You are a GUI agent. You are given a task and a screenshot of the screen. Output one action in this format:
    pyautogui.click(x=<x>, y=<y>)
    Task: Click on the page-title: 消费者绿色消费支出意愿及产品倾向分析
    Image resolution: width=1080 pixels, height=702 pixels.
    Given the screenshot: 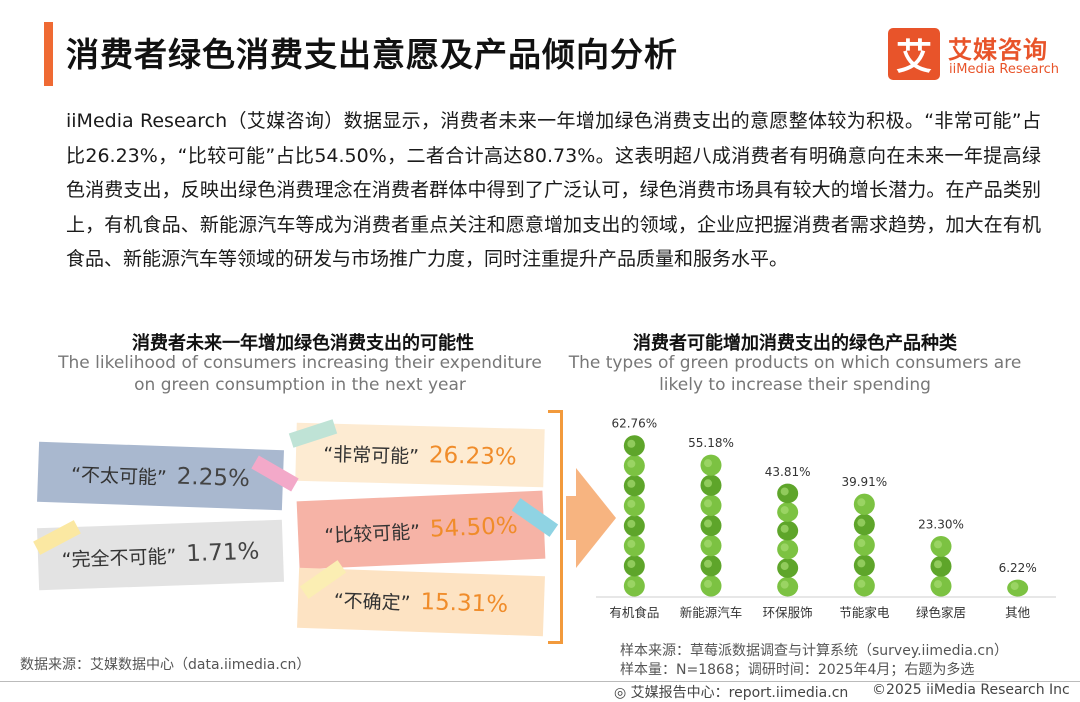 What is the action you would take?
    pyautogui.click(x=372, y=54)
    